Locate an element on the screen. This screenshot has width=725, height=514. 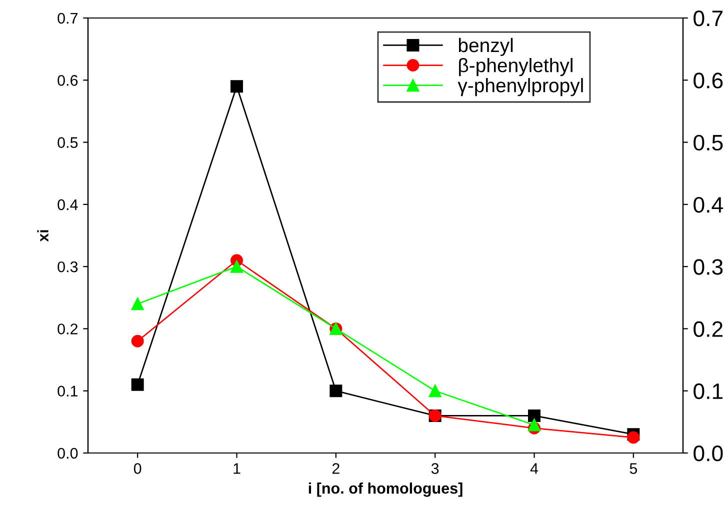
y-tick-label: 0.7 is located at coordinates (68, 18).